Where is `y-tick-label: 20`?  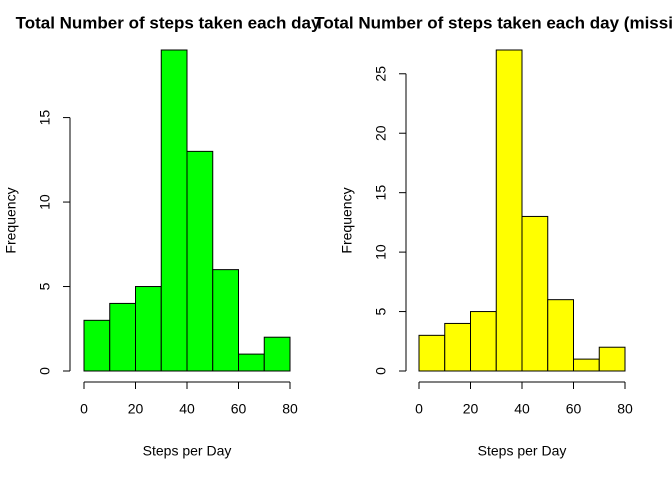
y-tick-label: 20 is located at coordinates (381, 133).